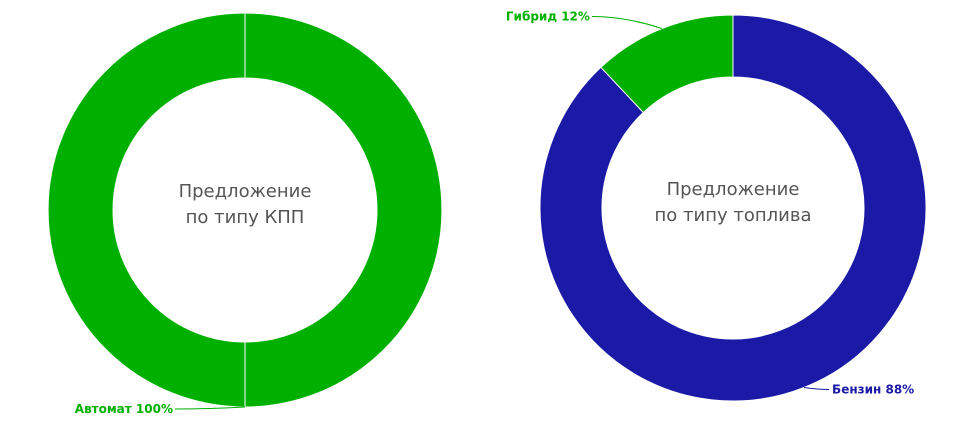 The image size is (980, 423). I want to click on slice-value: 12%, so click(575, 16).